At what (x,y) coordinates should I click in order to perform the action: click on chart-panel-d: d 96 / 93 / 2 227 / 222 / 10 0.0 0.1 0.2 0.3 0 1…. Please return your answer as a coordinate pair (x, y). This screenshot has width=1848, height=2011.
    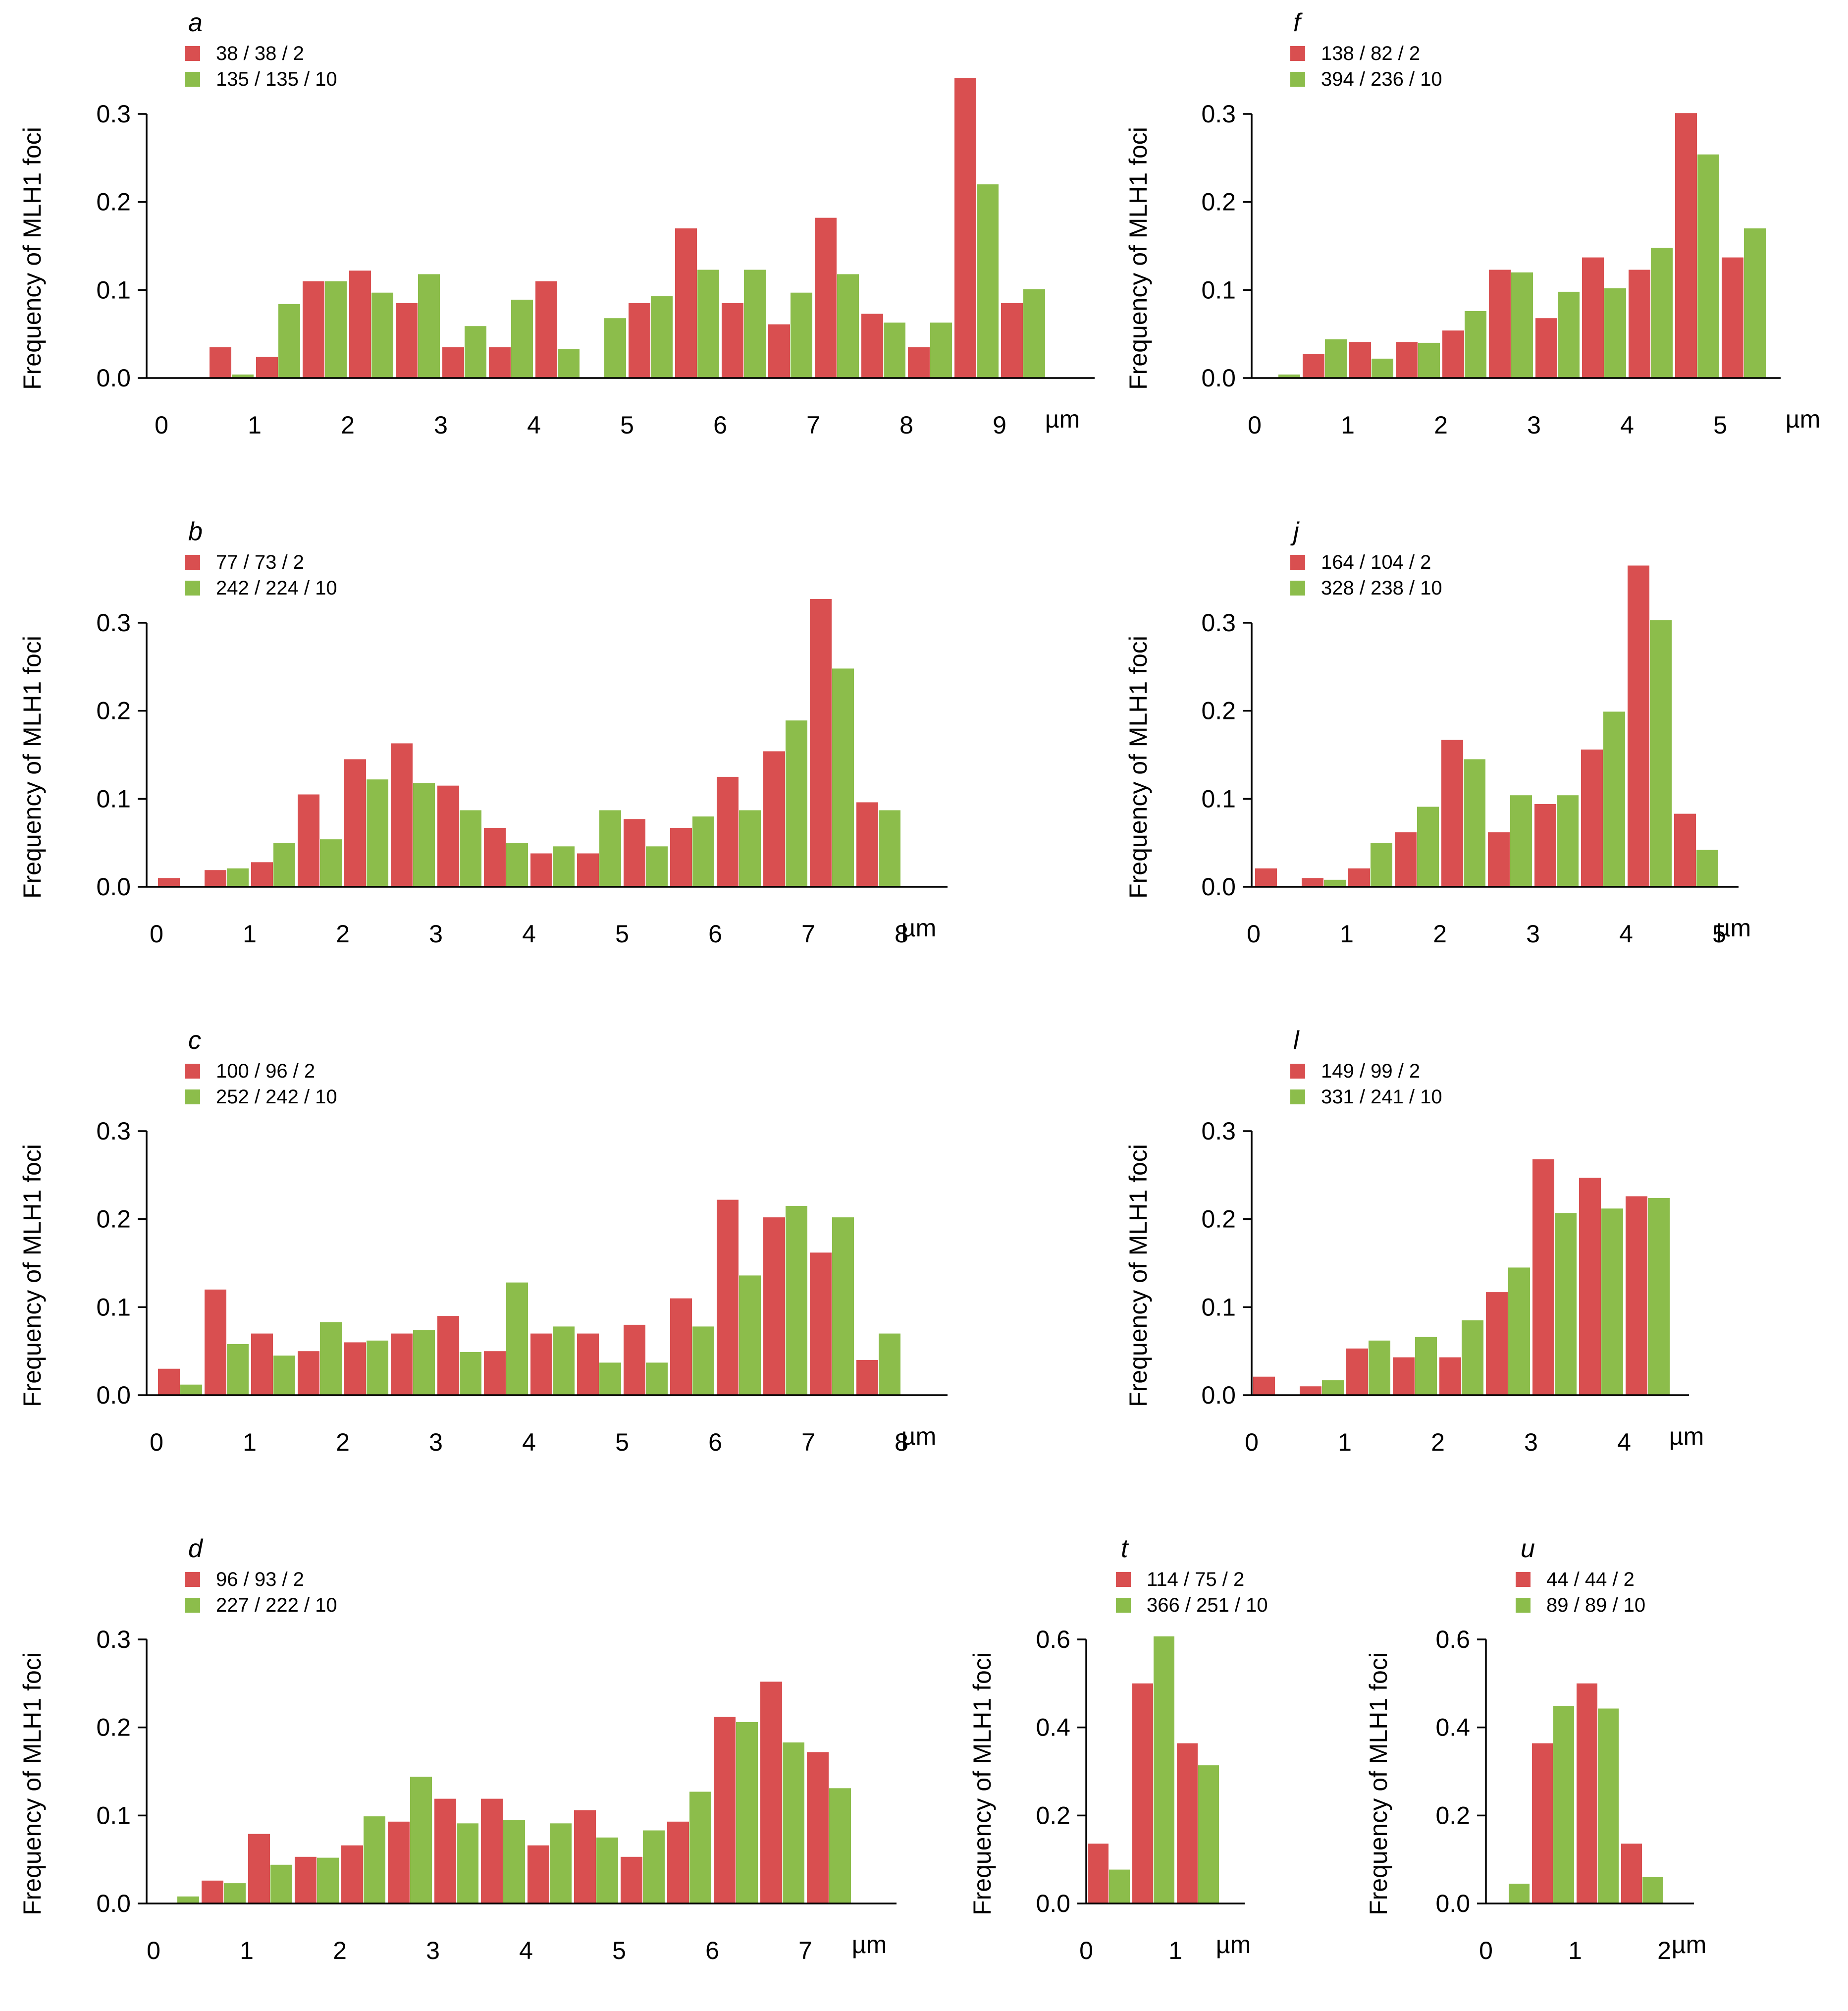
    Looking at the image, I should click on (457, 1749).